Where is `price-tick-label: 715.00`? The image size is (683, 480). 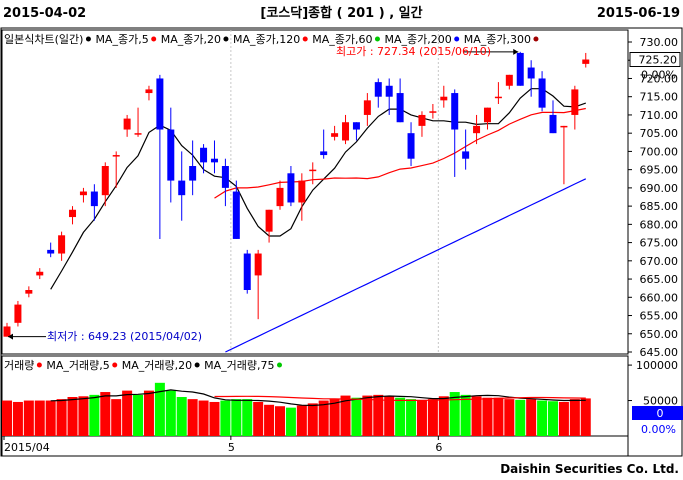 price-tick-label: 715.00 is located at coordinates (659, 97).